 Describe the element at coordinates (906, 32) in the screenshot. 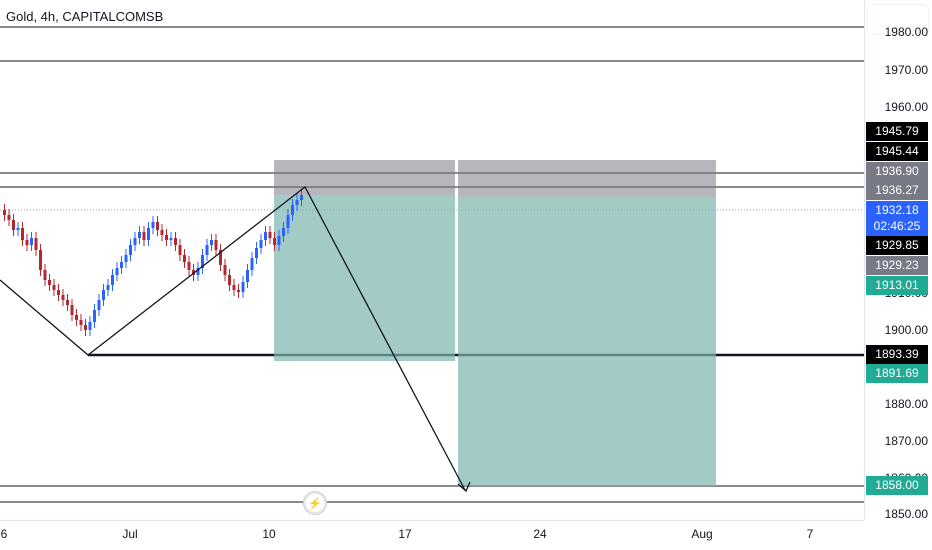

I see `price-axis-label: 1980.00` at that location.